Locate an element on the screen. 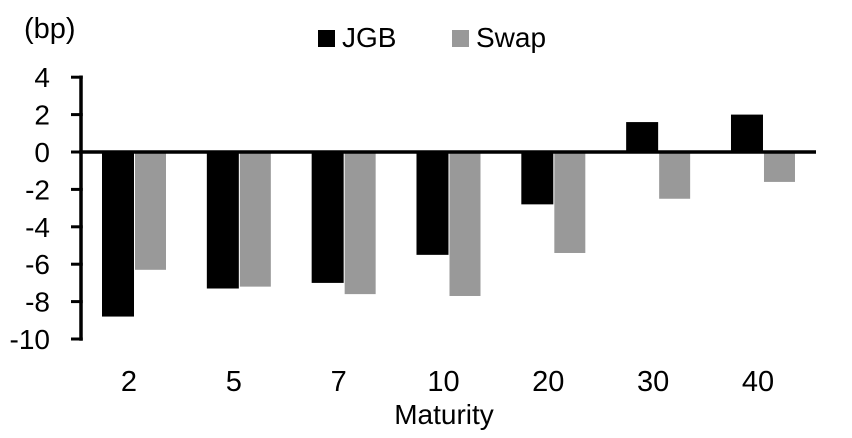 Image resolution: width=852 pixels, height=438 pixels. x-tick-label-40: 40 is located at coordinates (758, 382).